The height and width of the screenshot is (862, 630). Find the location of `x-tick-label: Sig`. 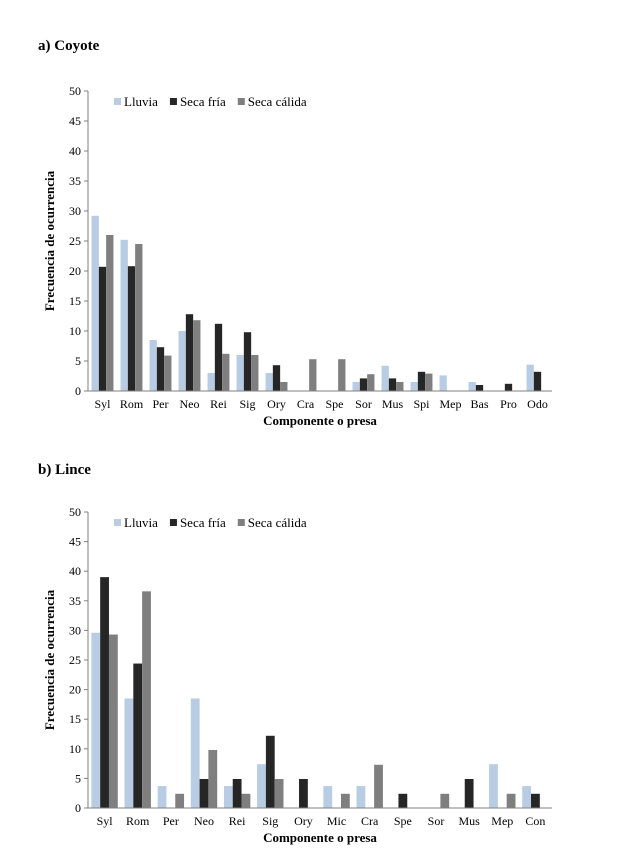

x-tick-label: Sig is located at coordinates (247, 404).